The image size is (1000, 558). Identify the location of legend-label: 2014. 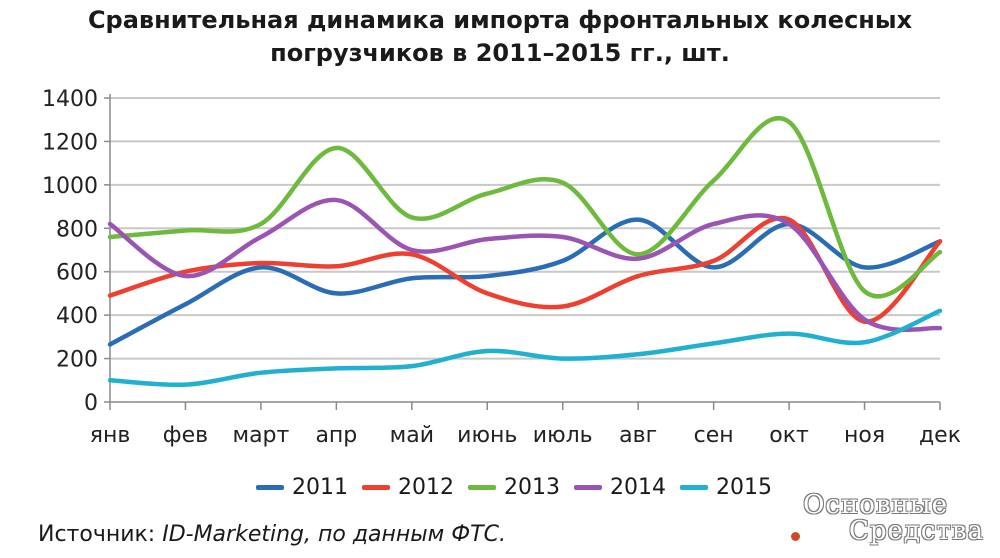
(638, 487).